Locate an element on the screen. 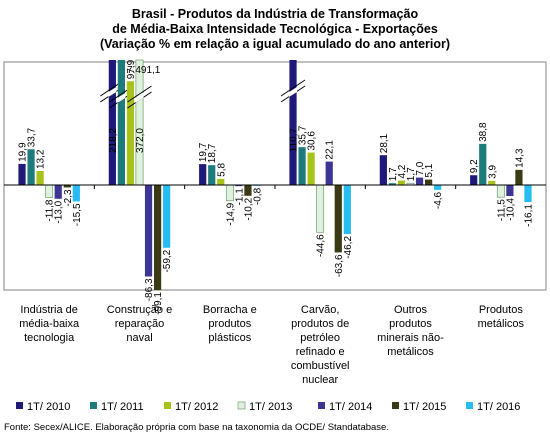  category-label: Produtos metálicos is located at coordinates (501, 317).